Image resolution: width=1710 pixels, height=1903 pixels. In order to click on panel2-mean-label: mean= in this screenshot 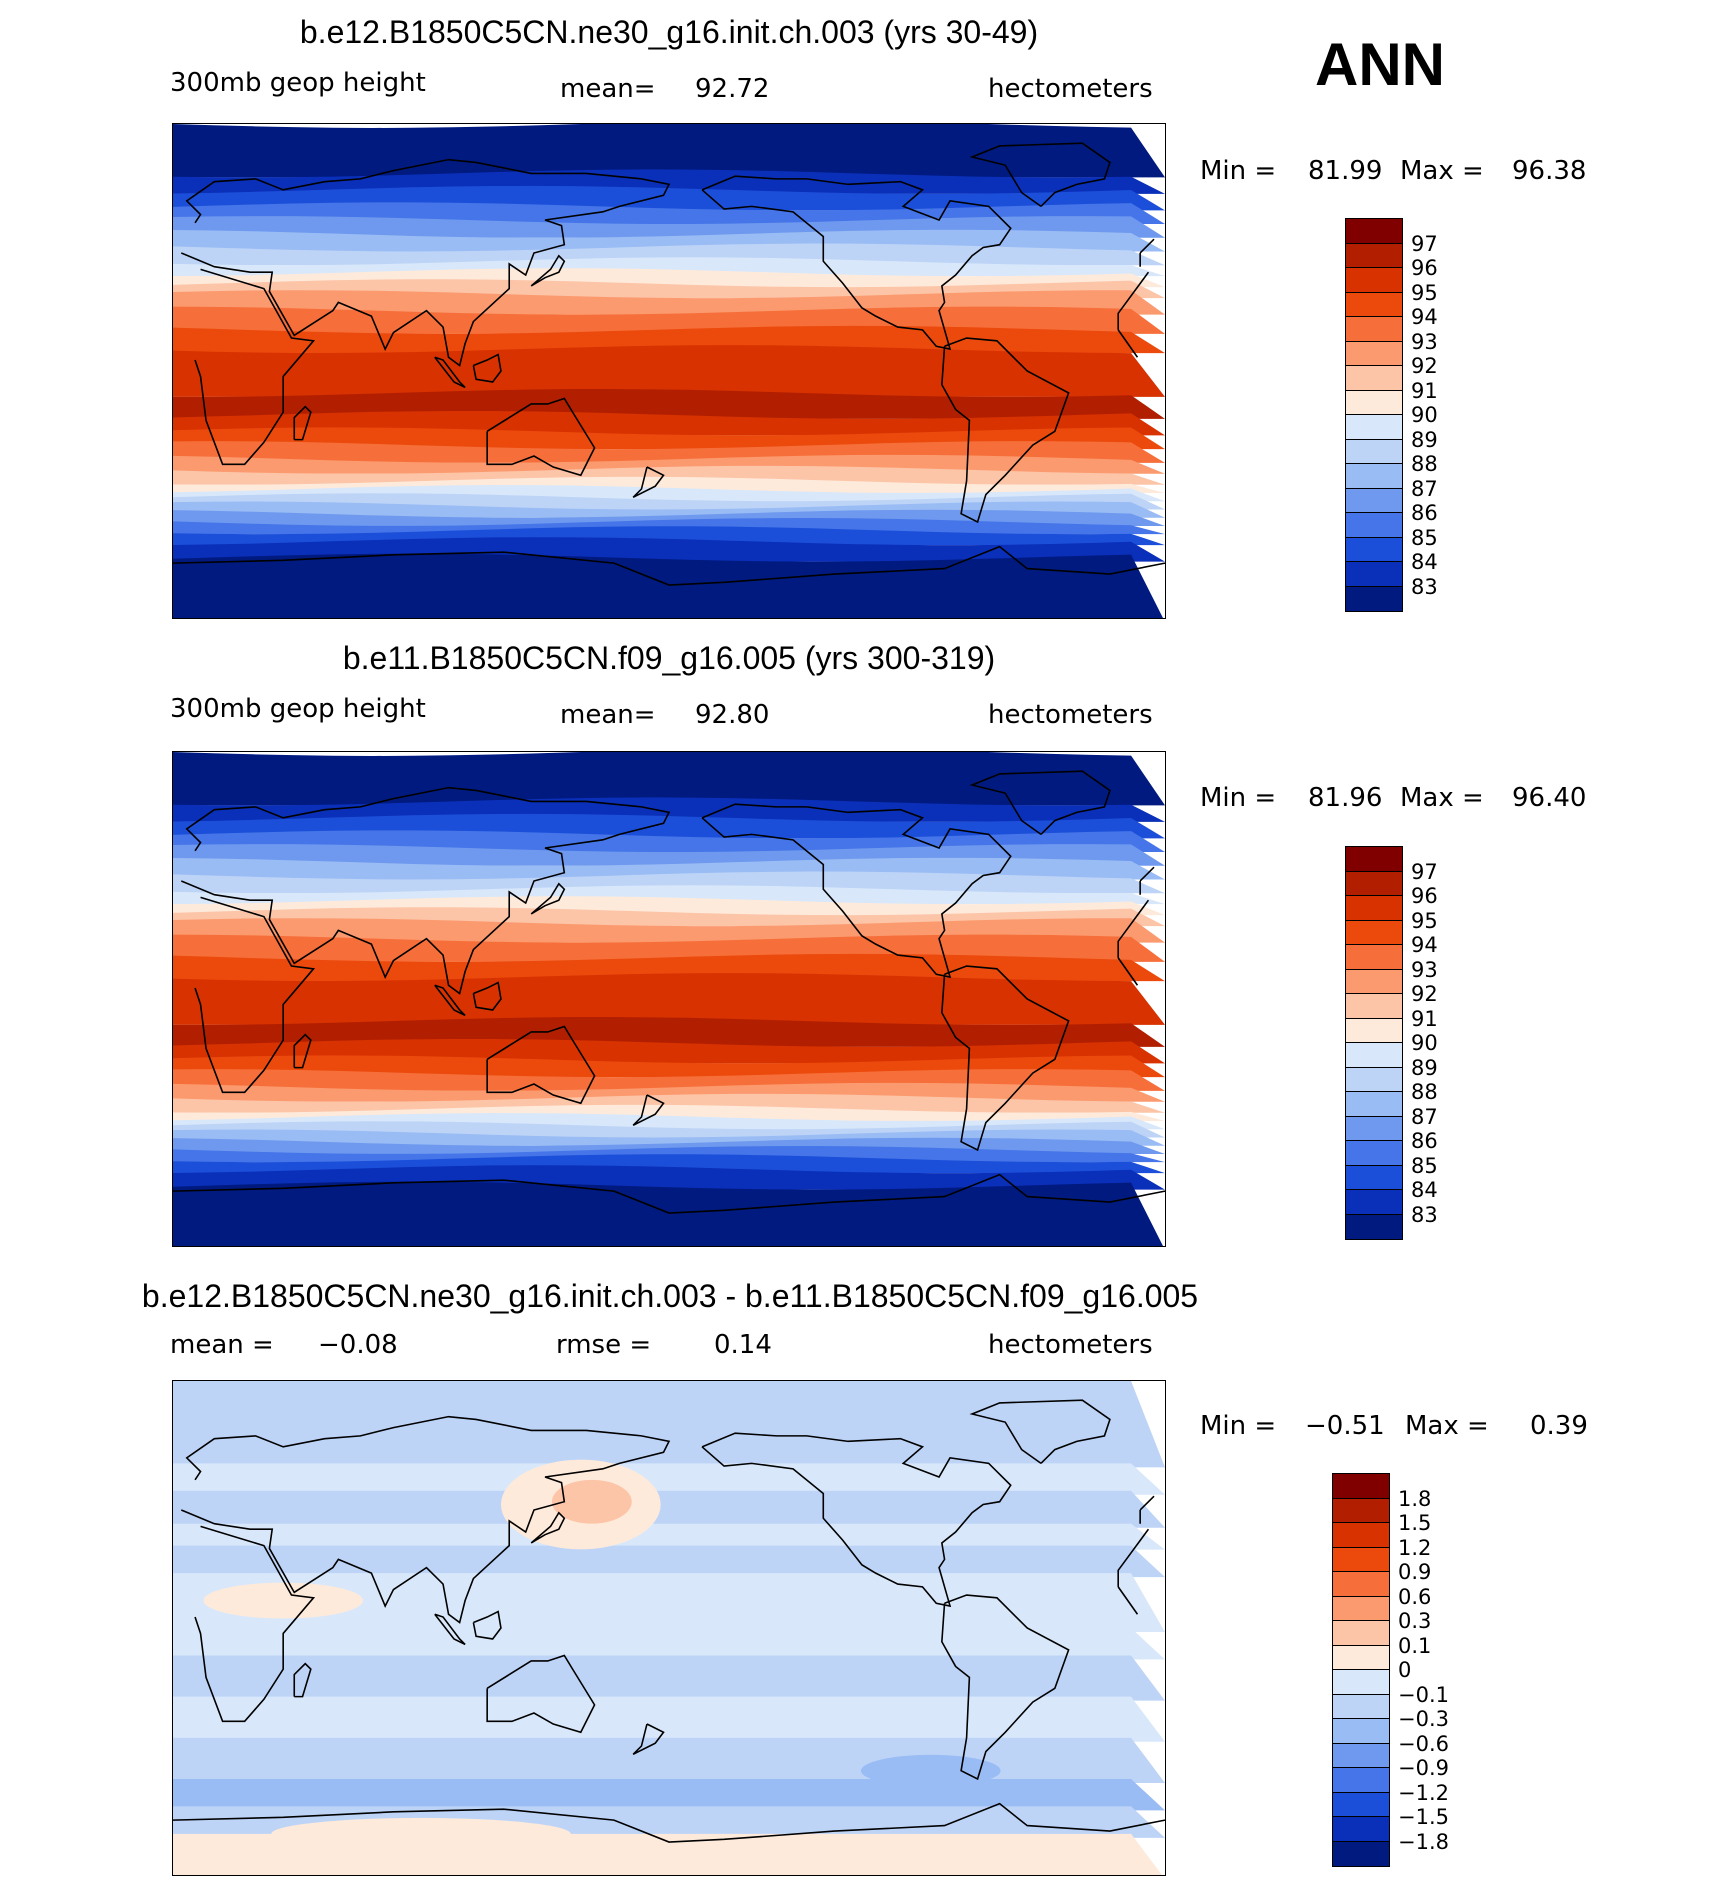, I will do `click(608, 715)`.